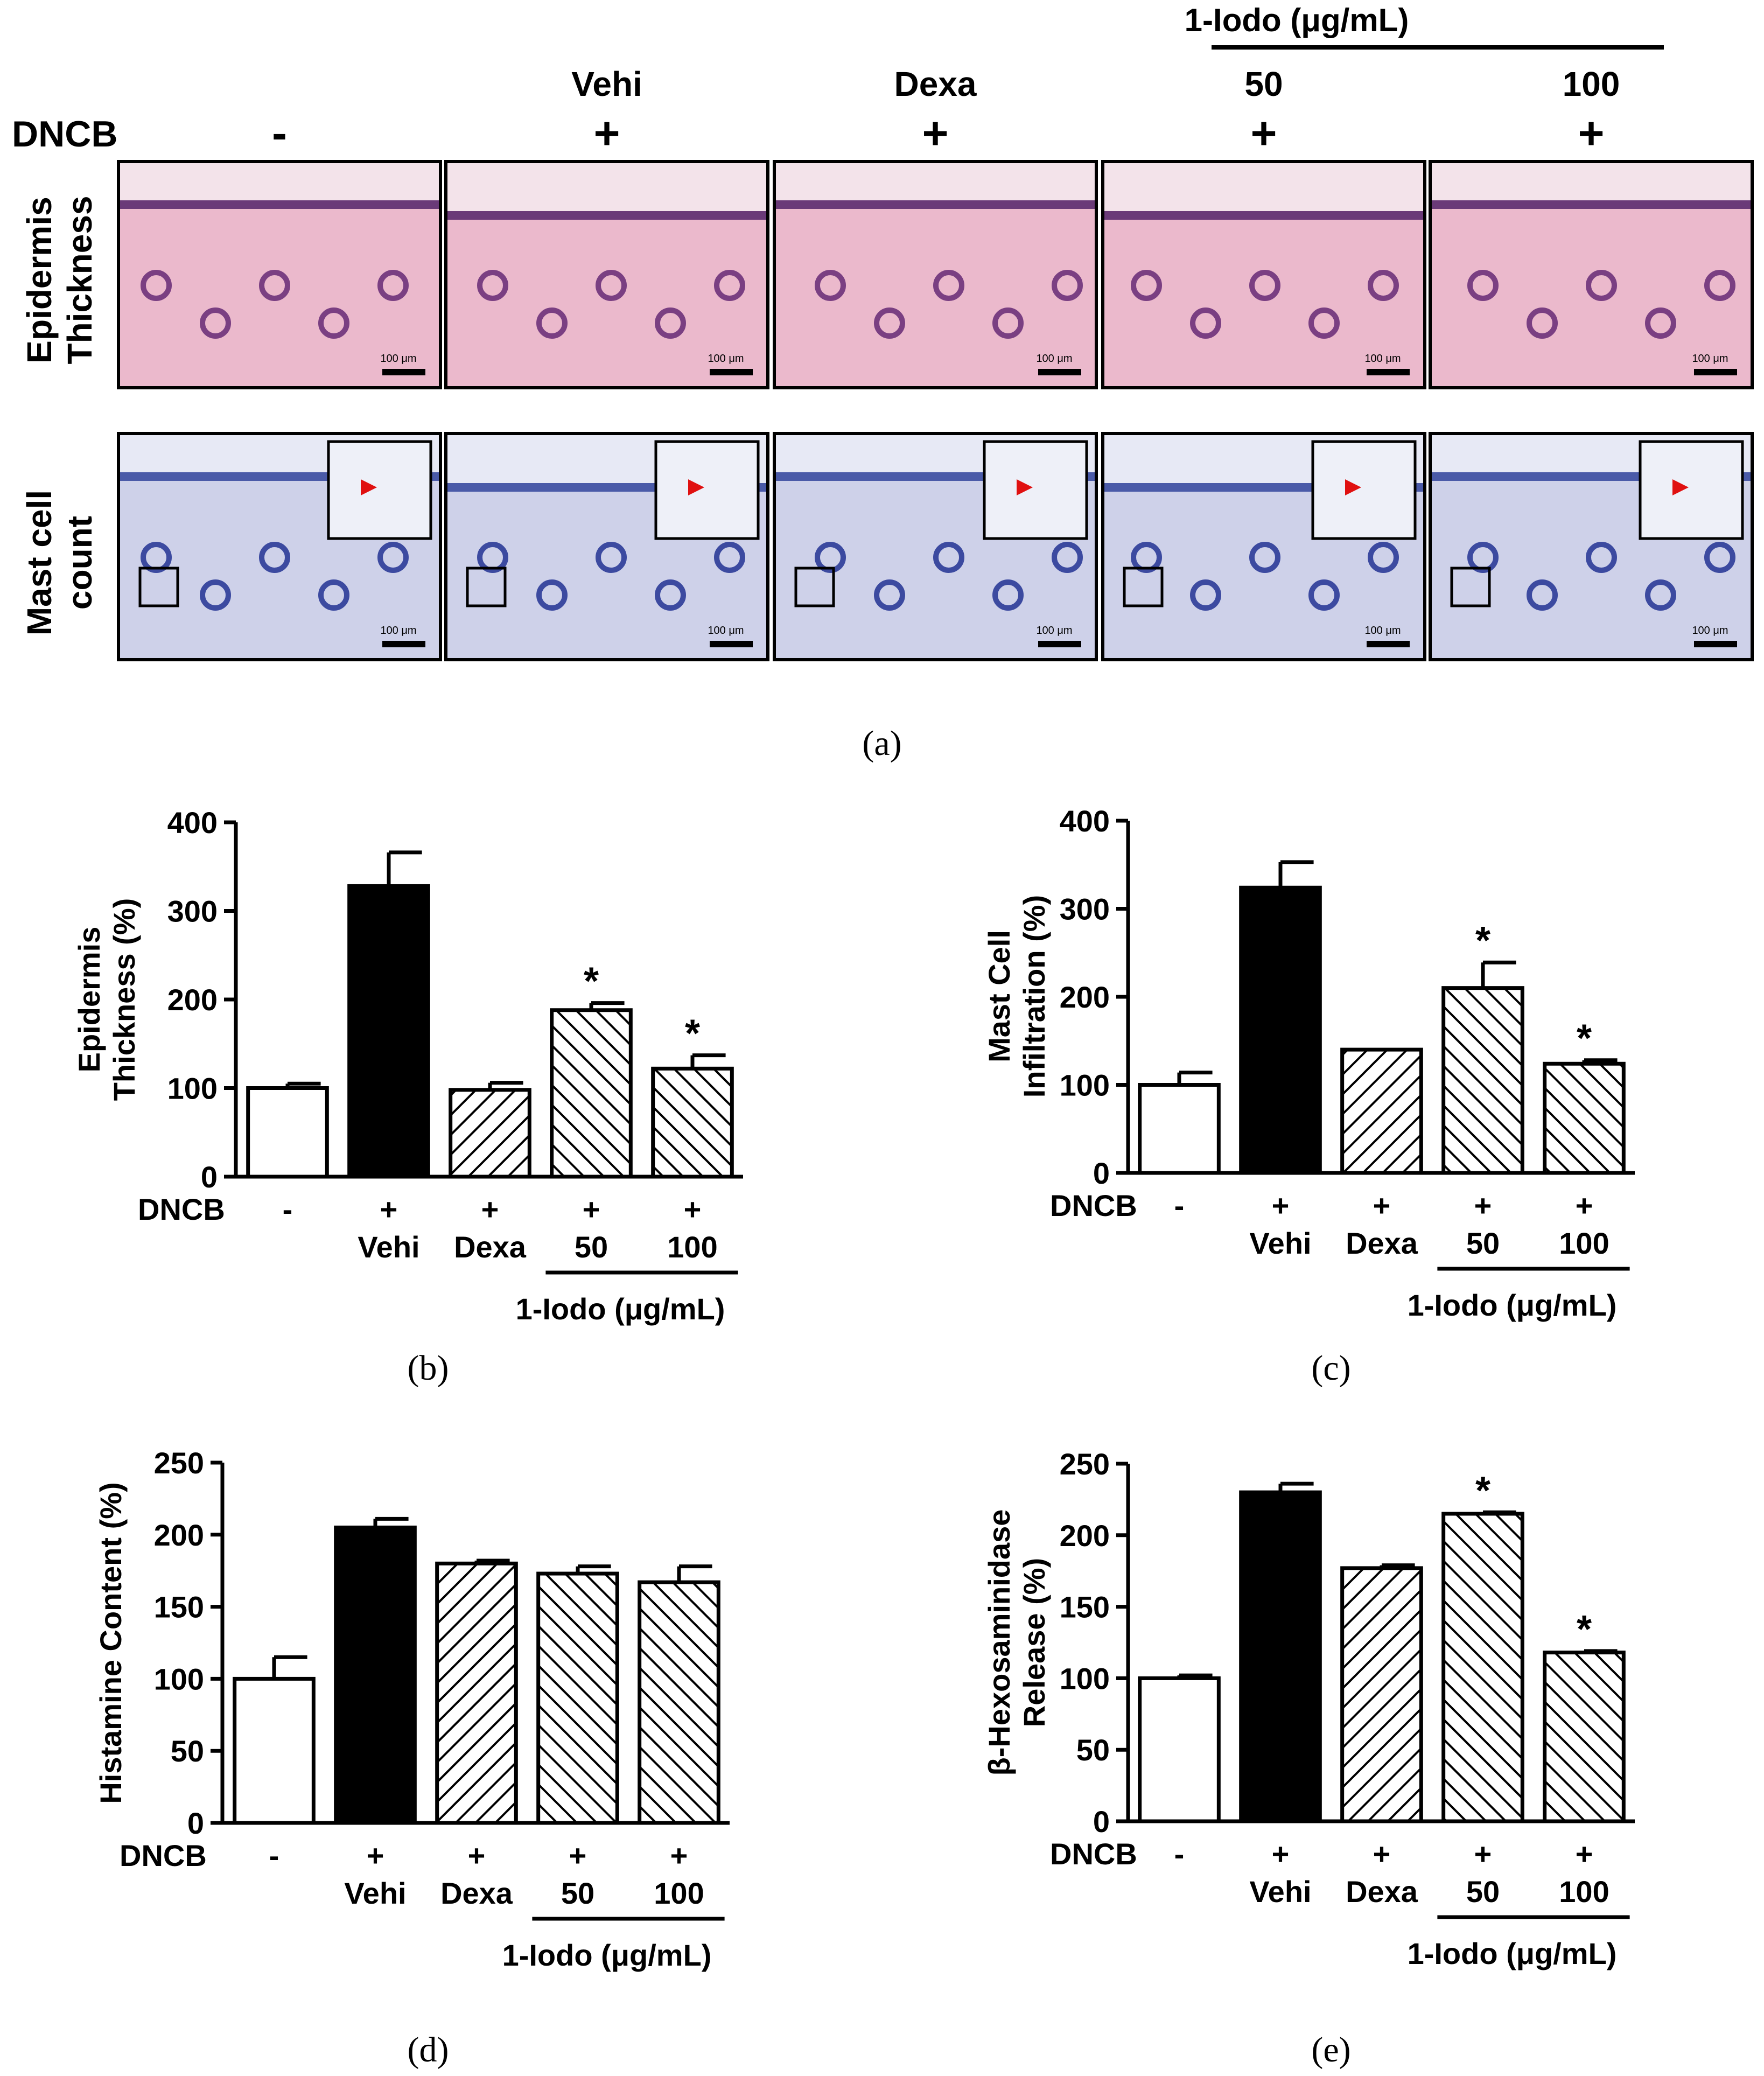  What do you see at coordinates (1179, 1854) in the screenshot?
I see `x-tick-label: -` at bounding box center [1179, 1854].